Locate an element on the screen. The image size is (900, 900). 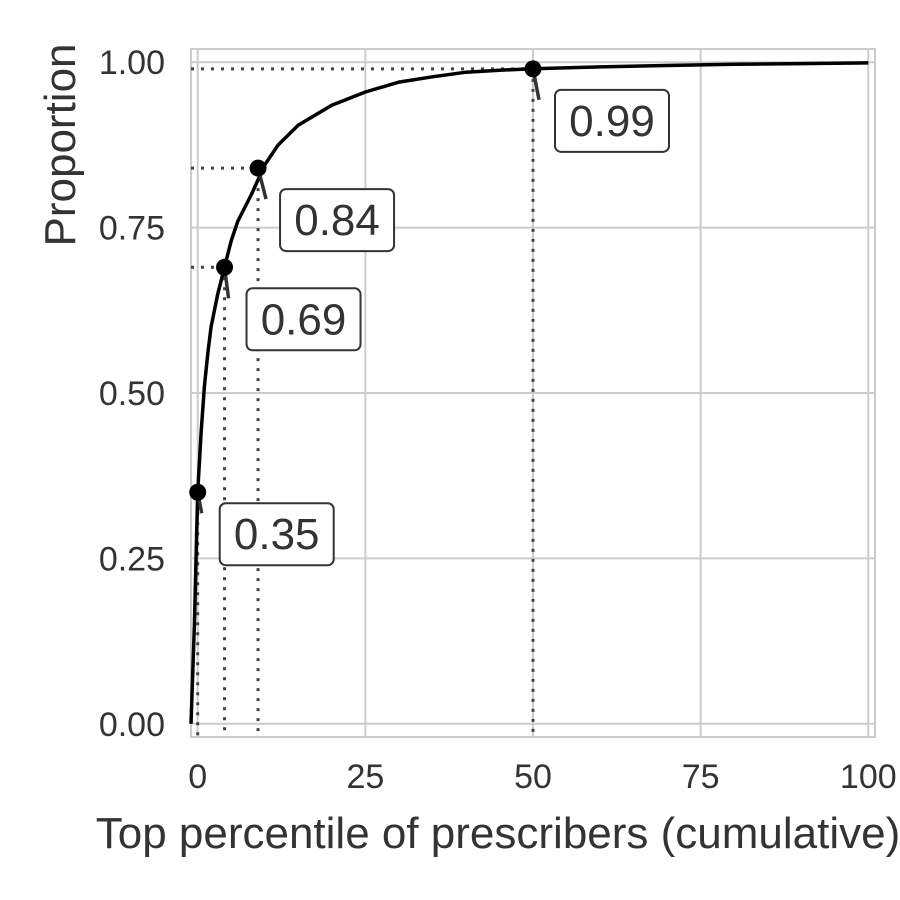
y-tick-label: 0.50 is located at coordinates (132, 394).